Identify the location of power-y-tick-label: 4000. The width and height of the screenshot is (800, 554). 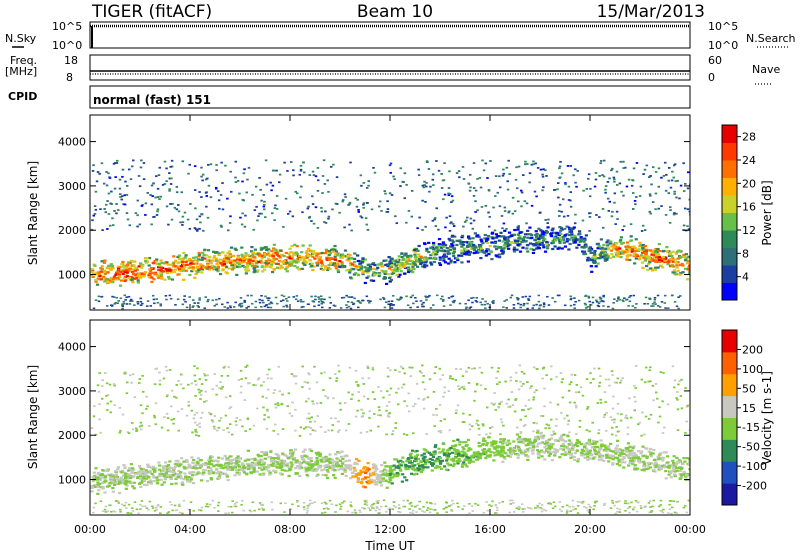
(72, 142).